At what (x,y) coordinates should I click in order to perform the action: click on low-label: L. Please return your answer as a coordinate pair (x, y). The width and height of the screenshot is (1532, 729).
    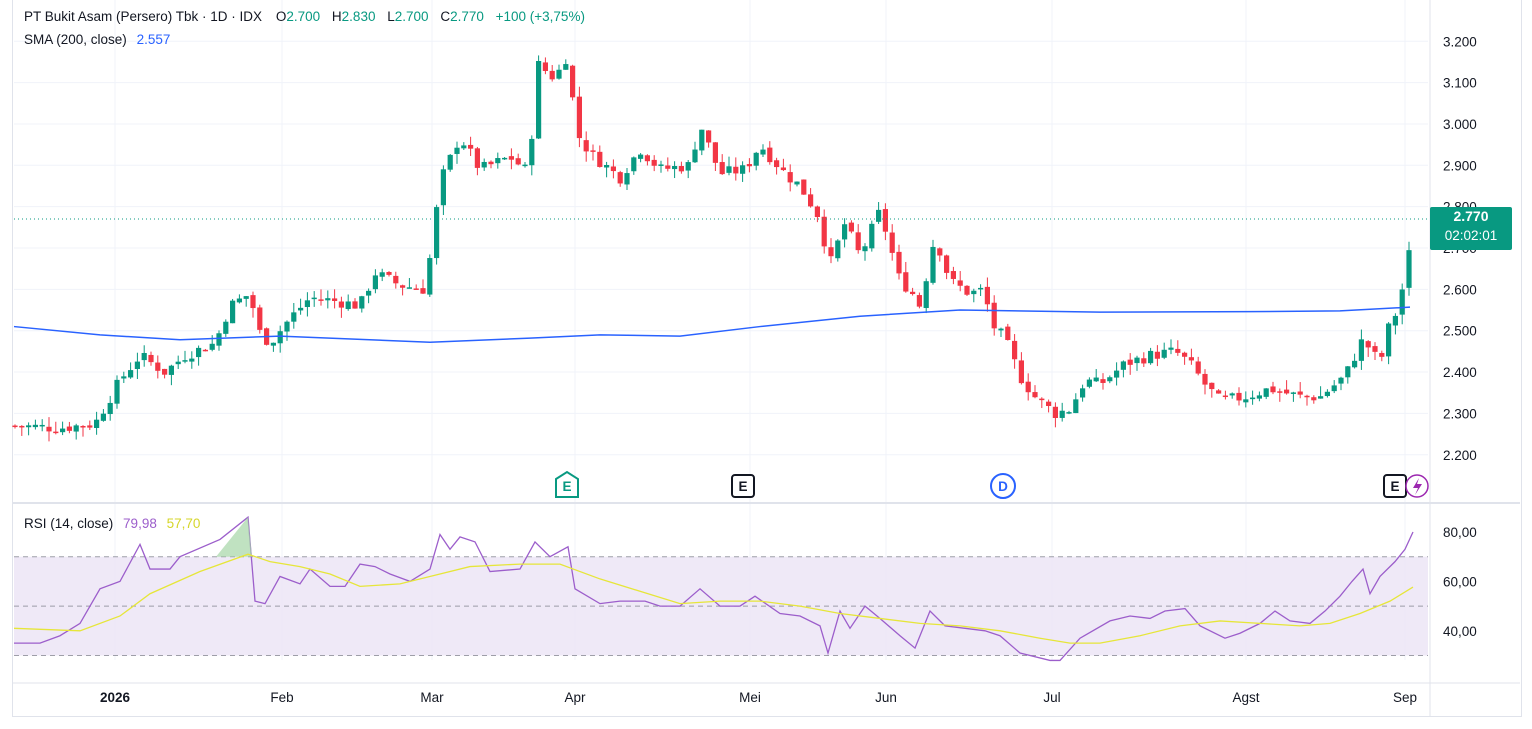
    Looking at the image, I should click on (391, 16).